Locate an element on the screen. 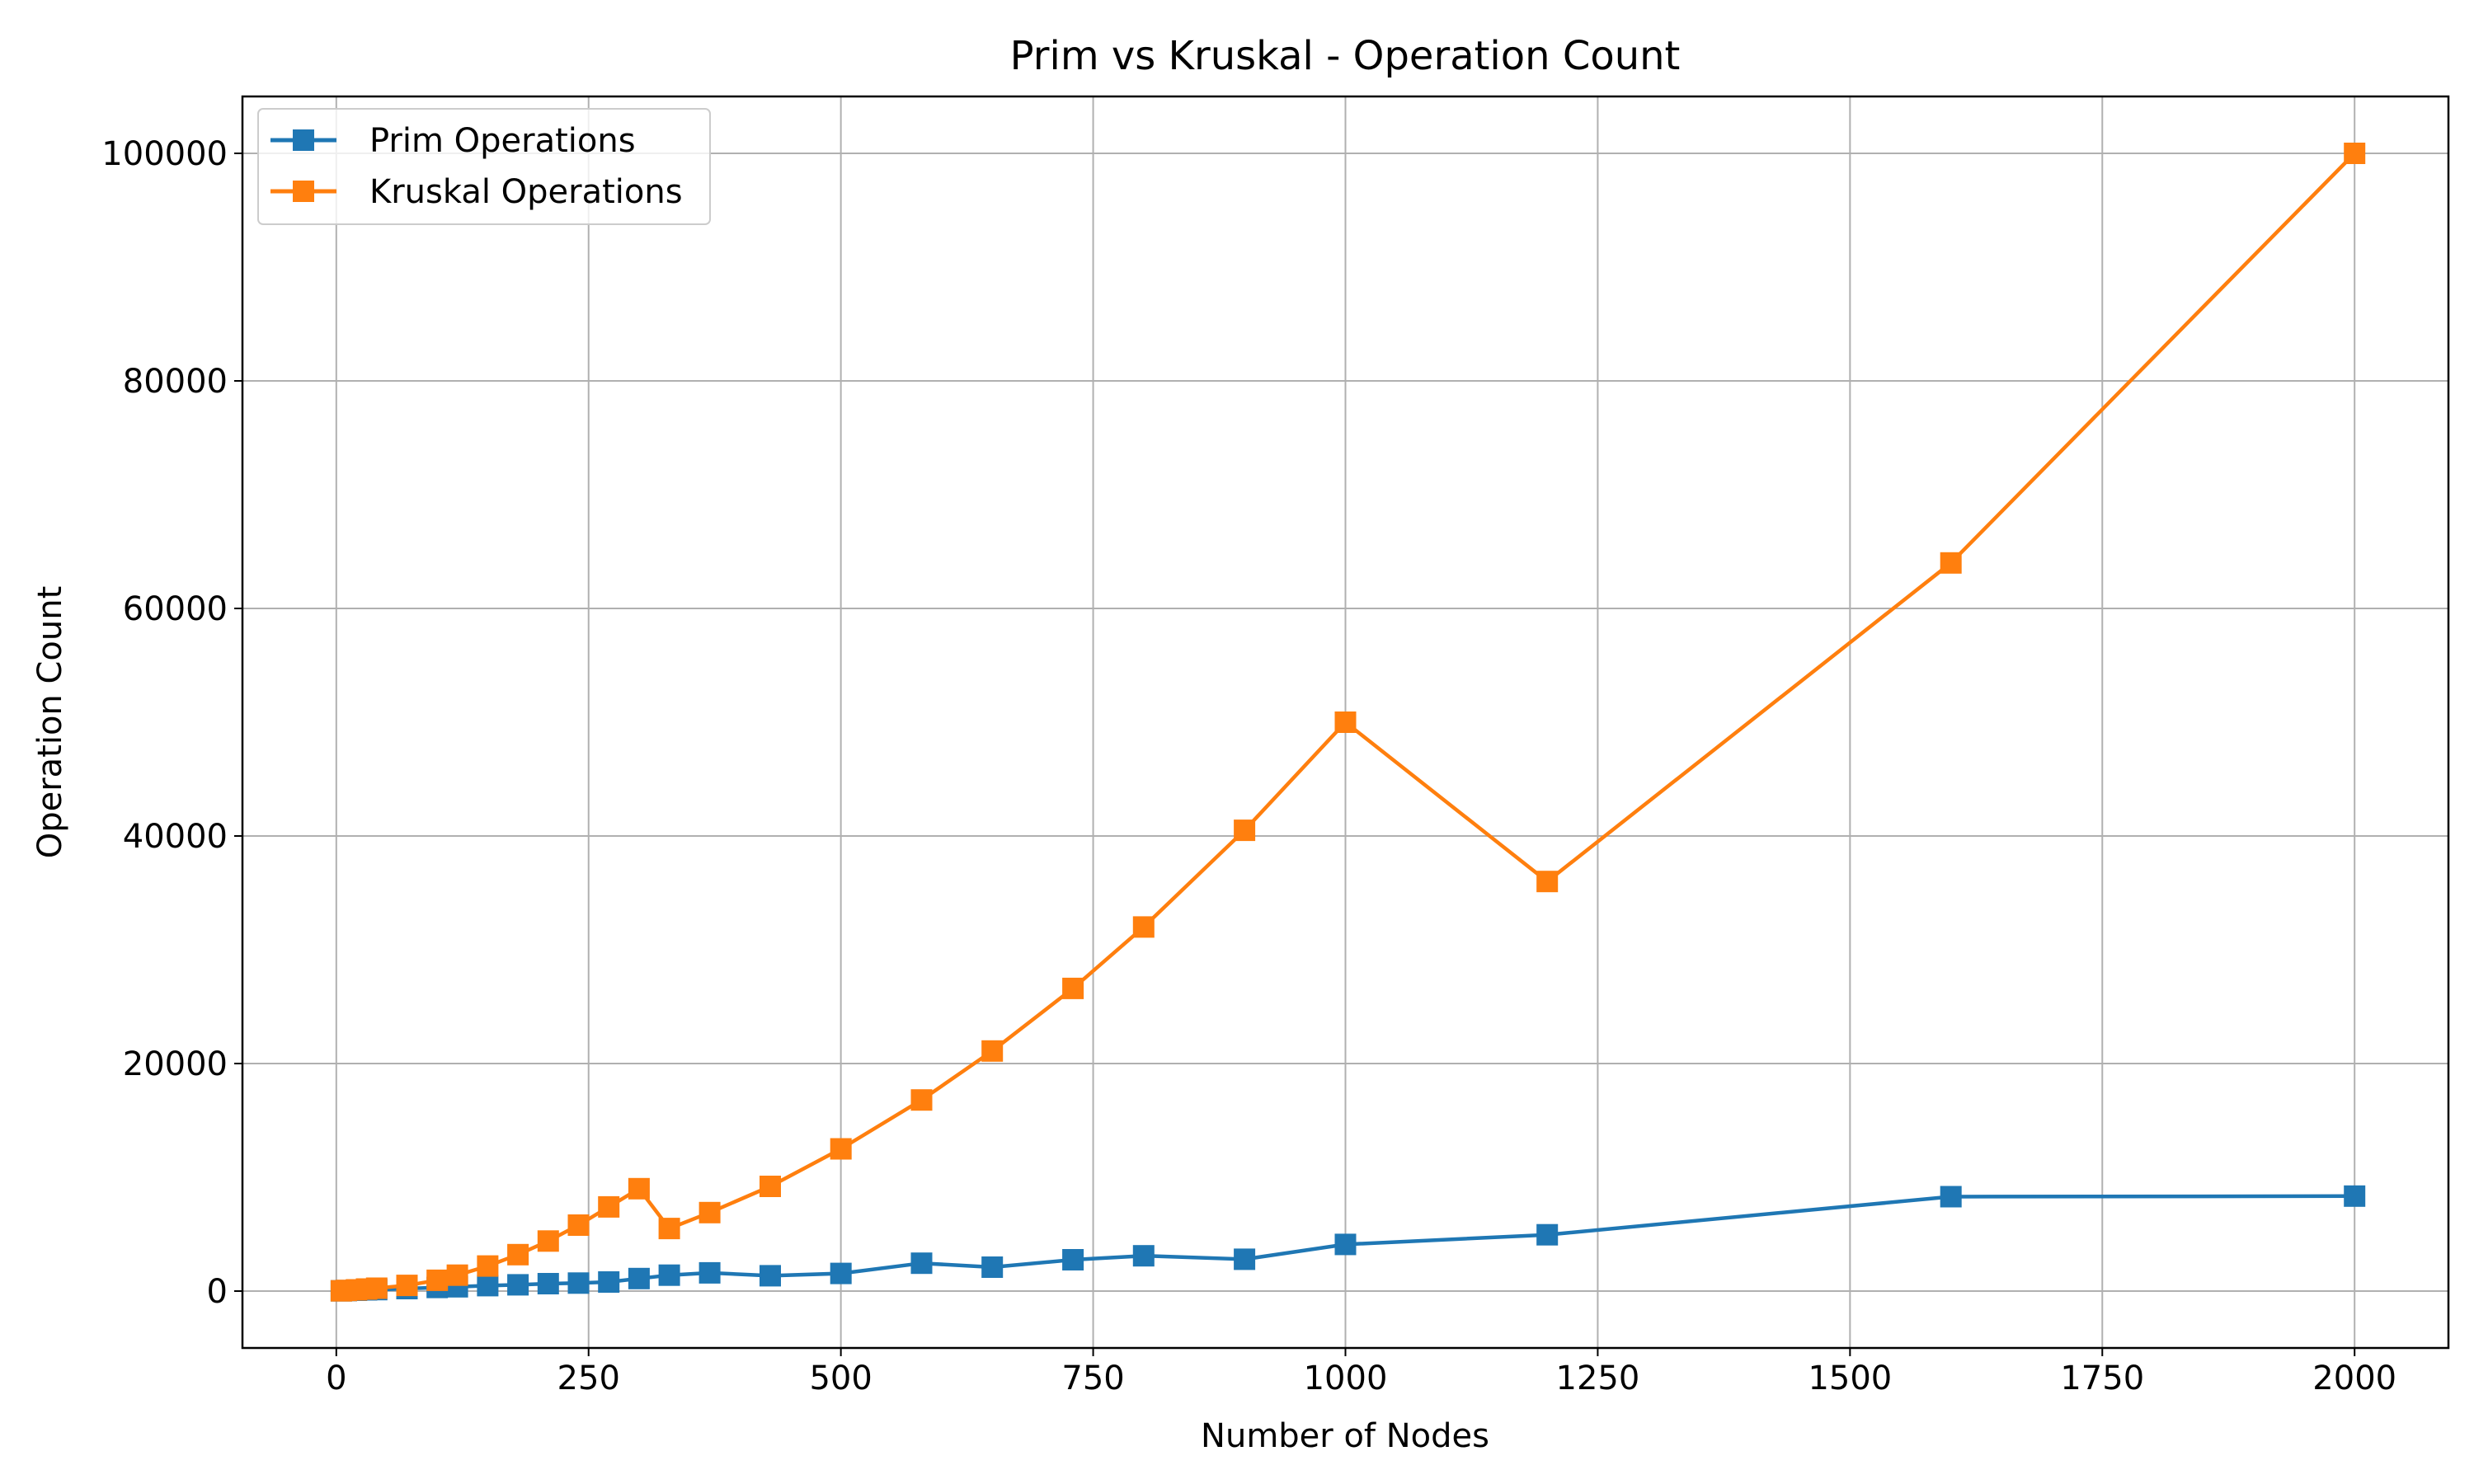 This screenshot has width=2474, height=1484. x-tick-label: 0 is located at coordinates (336, 1378).